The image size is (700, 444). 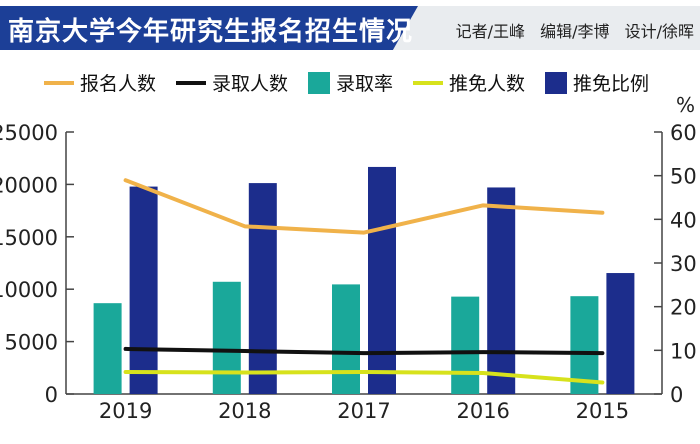 What do you see at coordinates (262, 288) in the screenshot?
I see `bar-推免比例-2018` at bounding box center [262, 288].